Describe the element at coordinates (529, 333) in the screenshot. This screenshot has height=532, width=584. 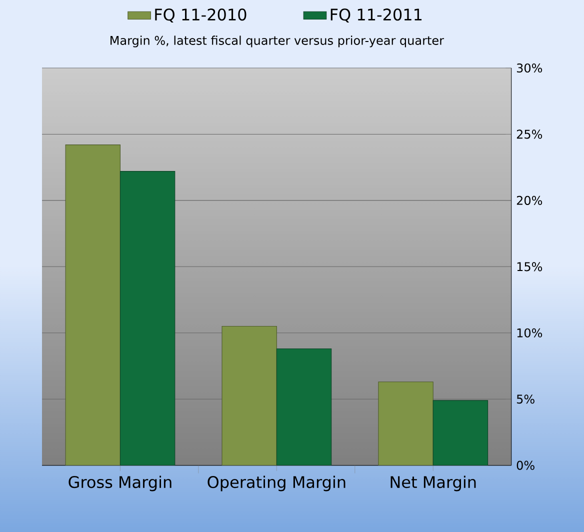
I see `y-tick-label: 10%` at that location.